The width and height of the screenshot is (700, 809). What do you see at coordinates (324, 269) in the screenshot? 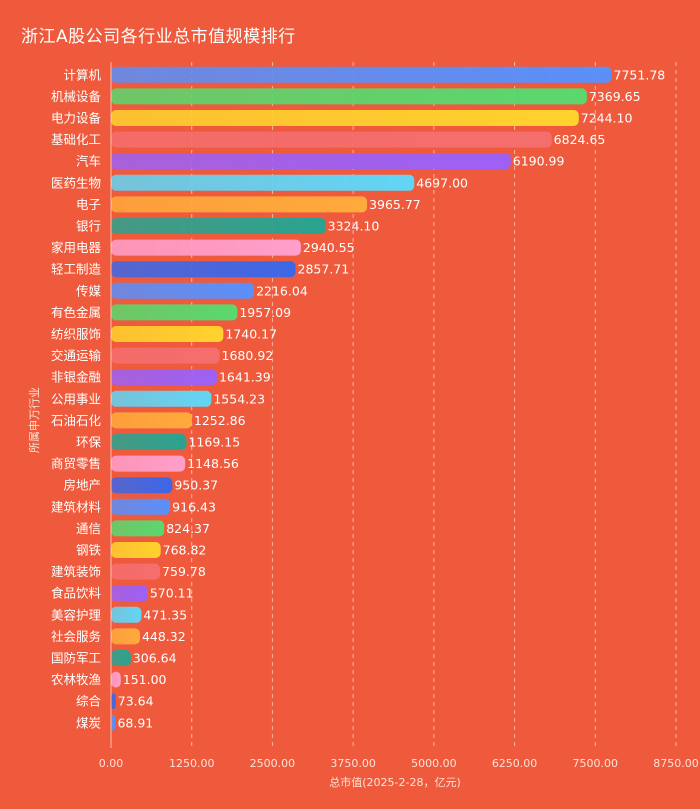
I see `value-label: 2857.71` at bounding box center [324, 269].